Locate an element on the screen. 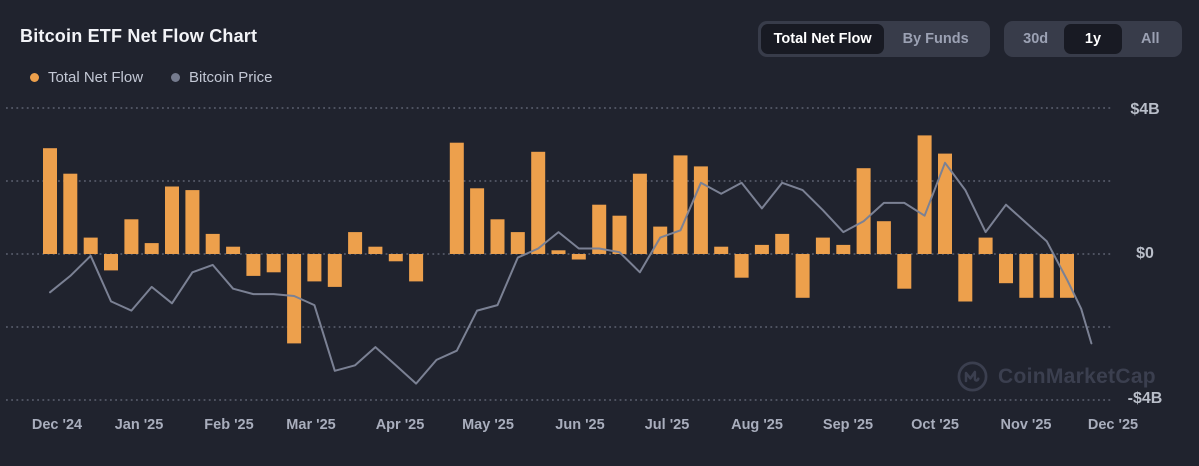 This screenshot has height=466, width=1199. x-axis-label: Jan '25 is located at coordinates (139, 425).